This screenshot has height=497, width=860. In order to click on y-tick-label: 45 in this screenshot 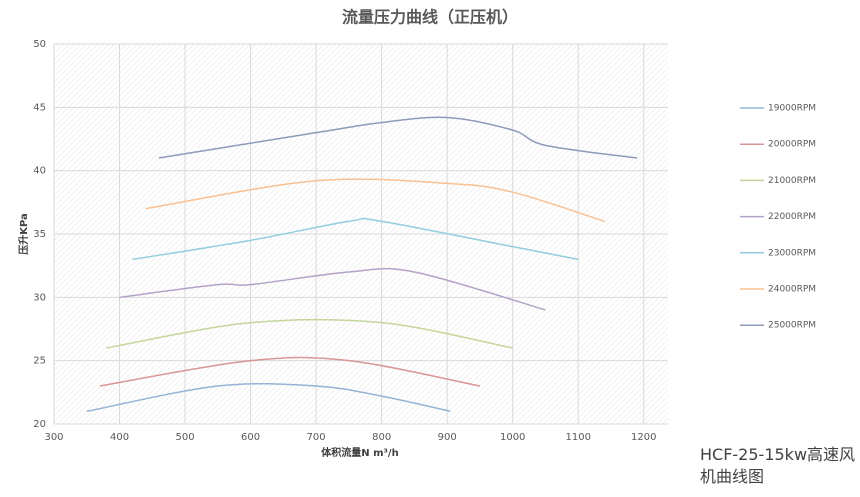, I will do `click(39, 107)`.